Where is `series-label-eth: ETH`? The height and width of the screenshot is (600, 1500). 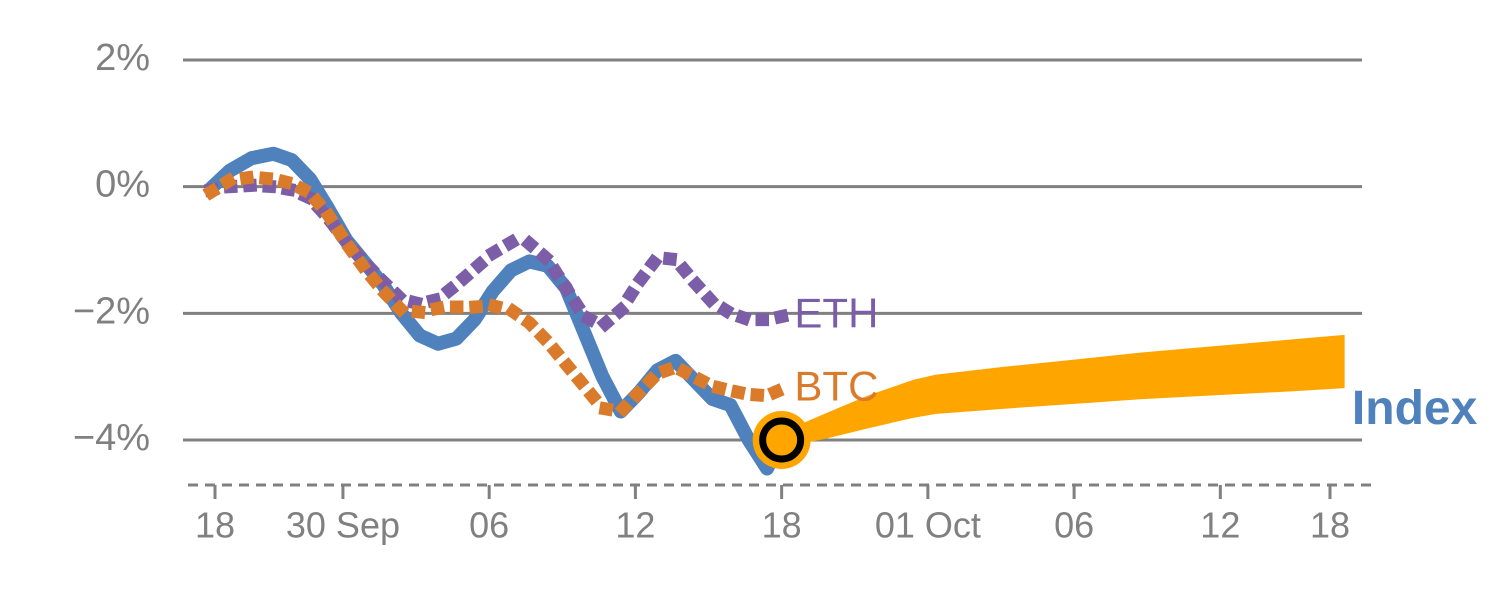
series-label-eth: ETH is located at coordinates (836, 313).